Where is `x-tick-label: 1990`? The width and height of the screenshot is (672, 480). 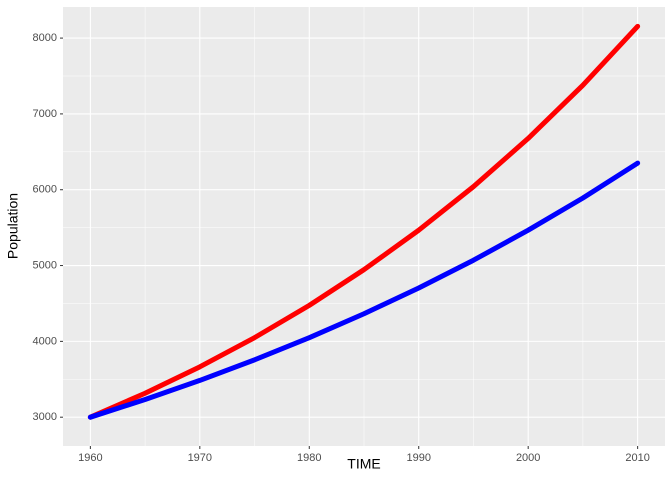 x-tick-label: 1990 is located at coordinates (418, 458).